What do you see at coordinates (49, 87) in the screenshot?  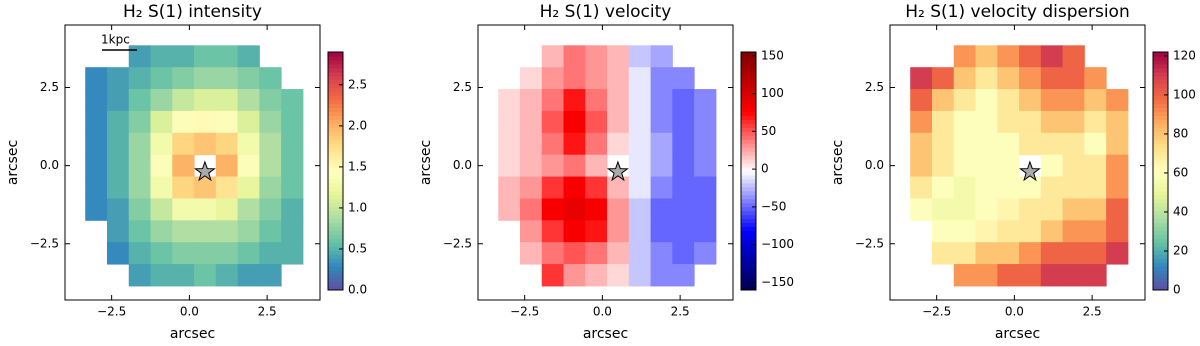 I see `y-tick-label: 2.5` at bounding box center [49, 87].